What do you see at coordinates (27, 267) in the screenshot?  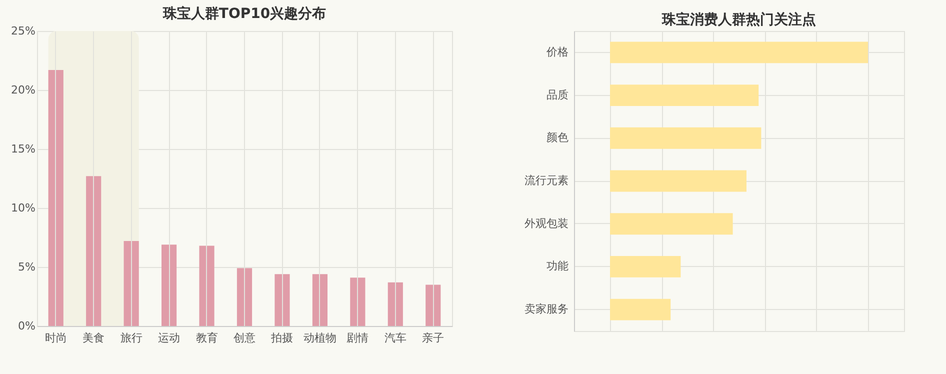 I see `y-tick-label: 5%` at bounding box center [27, 267].